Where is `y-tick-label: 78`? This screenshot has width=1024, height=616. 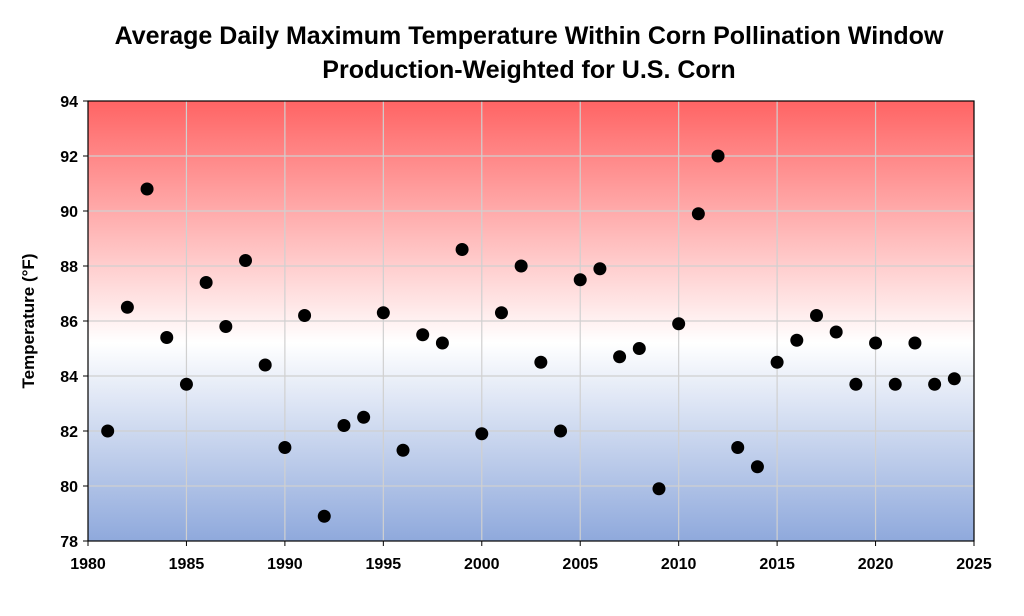
y-tick-label: 78 is located at coordinates (69, 542).